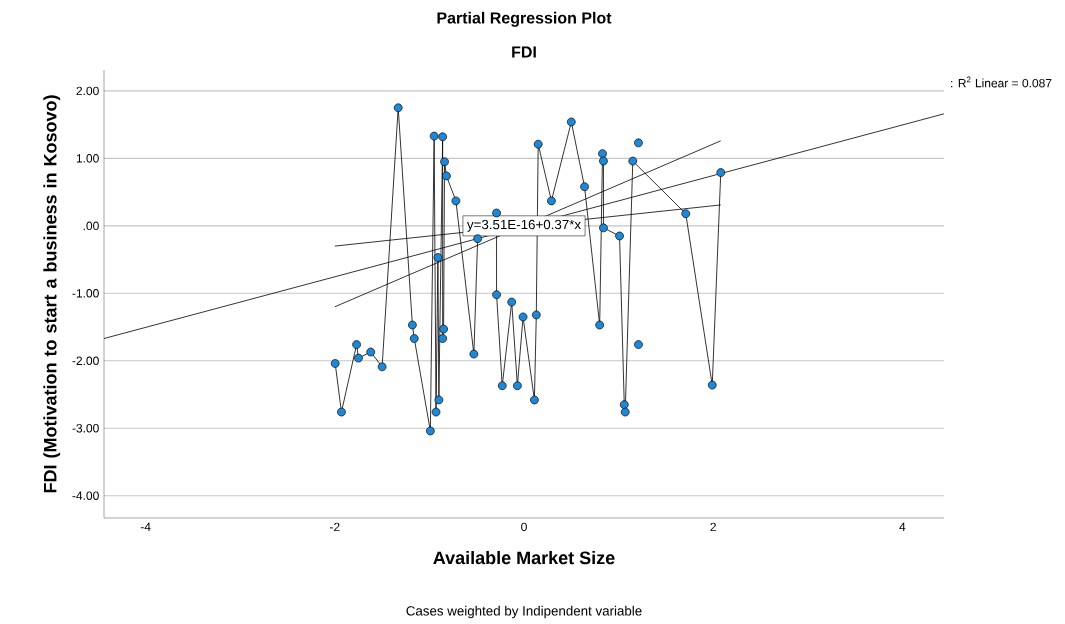 The height and width of the screenshot is (624, 1065). Describe the element at coordinates (91, 226) in the screenshot. I see `y-tick-label: .00` at that location.